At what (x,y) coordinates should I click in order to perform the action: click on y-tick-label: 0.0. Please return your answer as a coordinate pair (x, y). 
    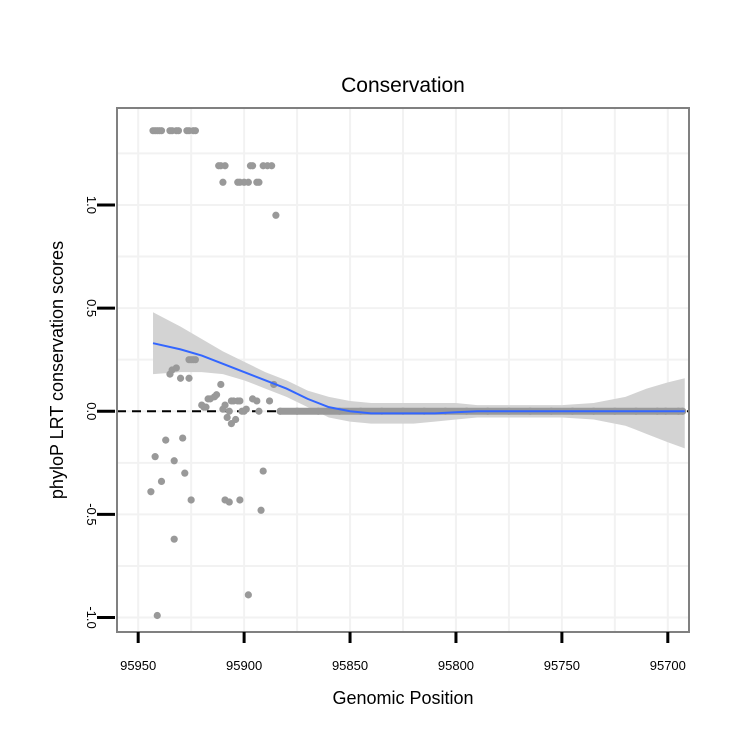
    Looking at the image, I should click on (91, 411).